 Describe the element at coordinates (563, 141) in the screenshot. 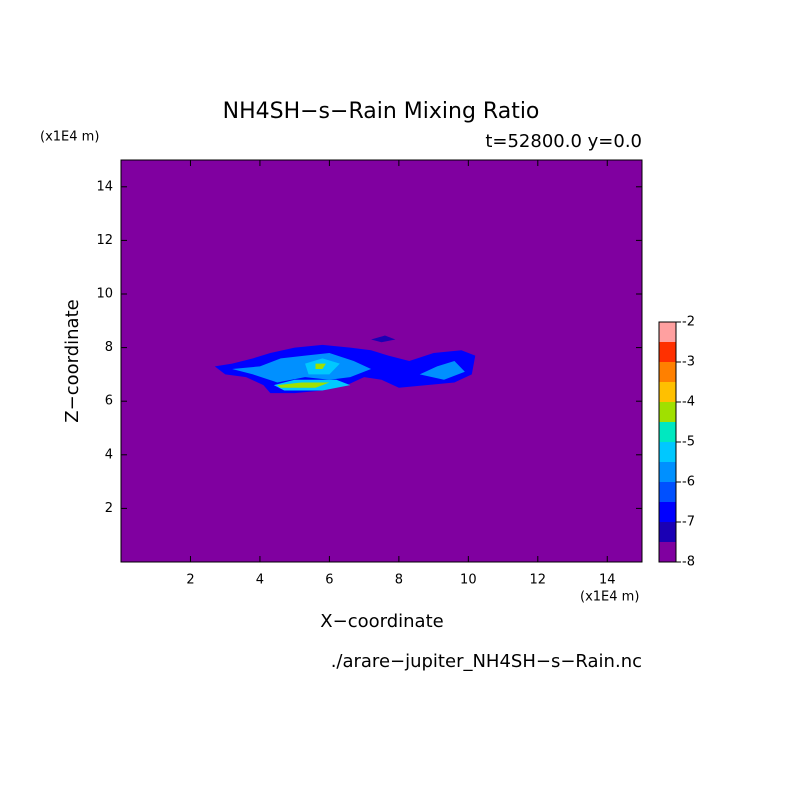

I see `chart-subtitle: t=52800.0 y=0.0` at that location.